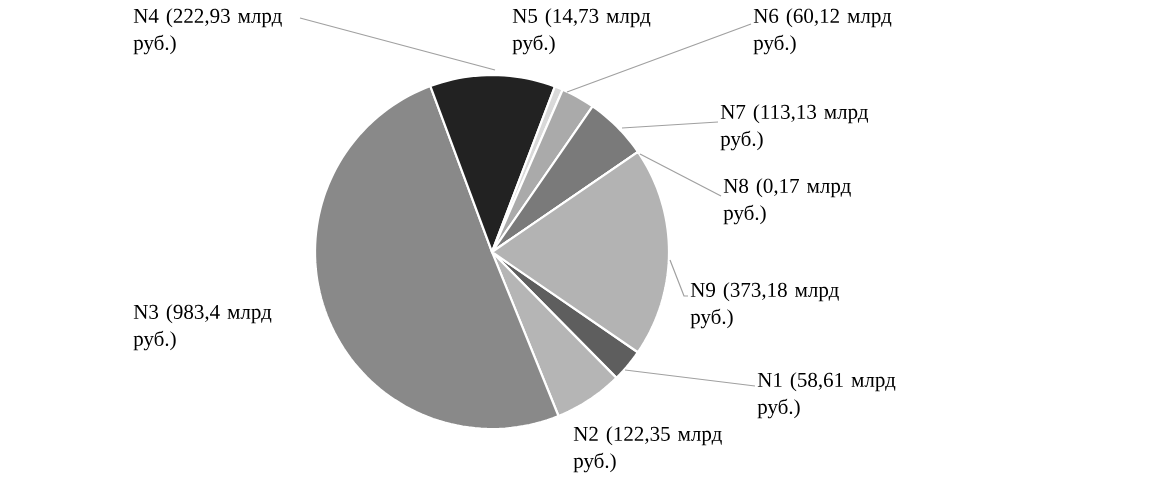  What do you see at coordinates (822, 31) in the screenshot?
I see `slice-label: N6 (60,12 млрд руб.)` at bounding box center [822, 31].